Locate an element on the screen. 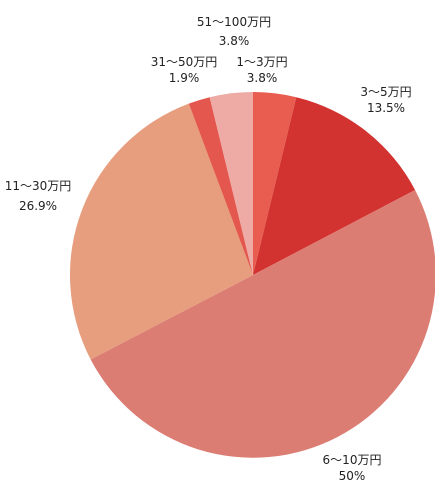  slice-label-4: 11〜30万円 is located at coordinates (38, 186).